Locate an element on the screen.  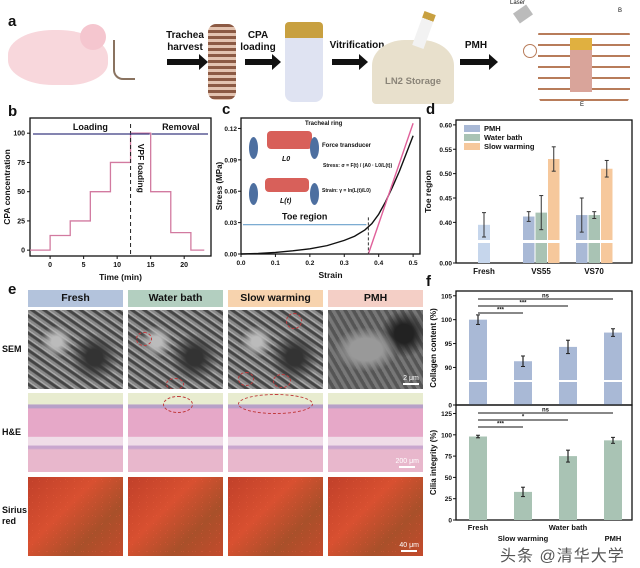
row-label-he: H&E is located at coordinates (12, 432).